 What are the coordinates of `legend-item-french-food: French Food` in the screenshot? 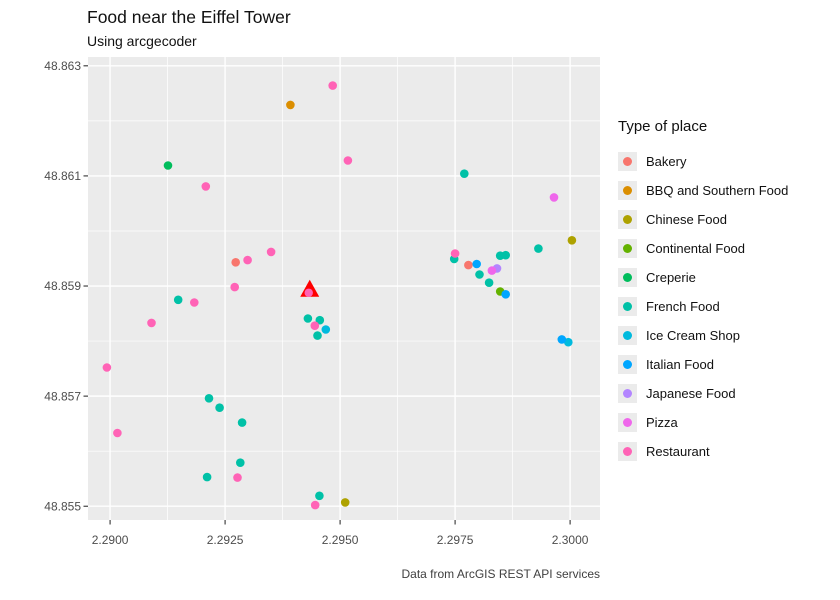 It's located at (703, 306).